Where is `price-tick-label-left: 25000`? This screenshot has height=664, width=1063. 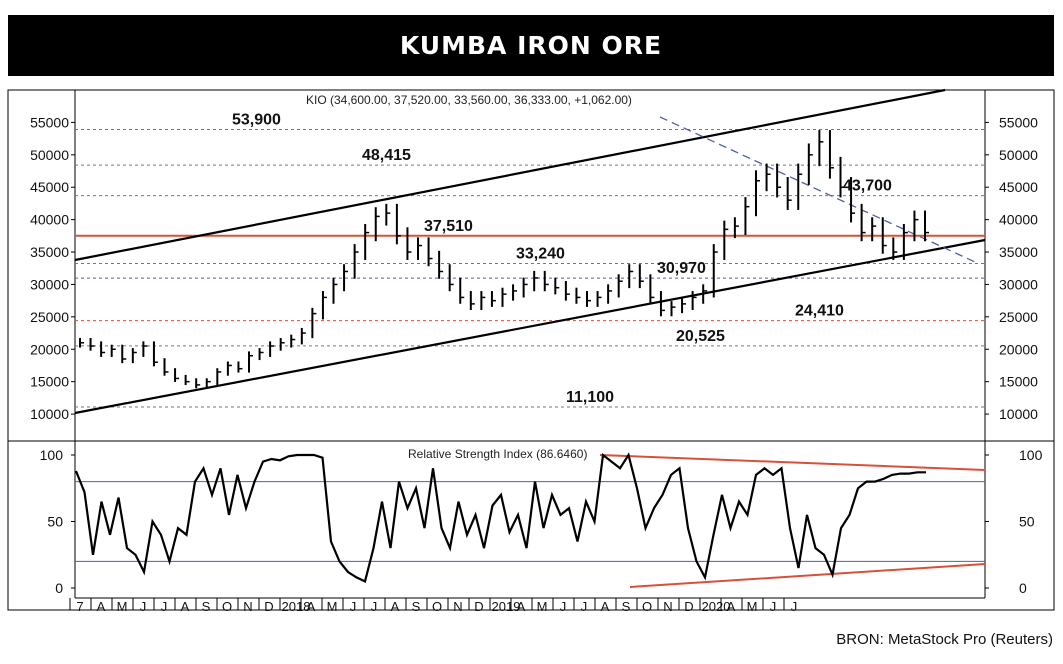 price-tick-label-left: 25000 is located at coordinates (49, 317).